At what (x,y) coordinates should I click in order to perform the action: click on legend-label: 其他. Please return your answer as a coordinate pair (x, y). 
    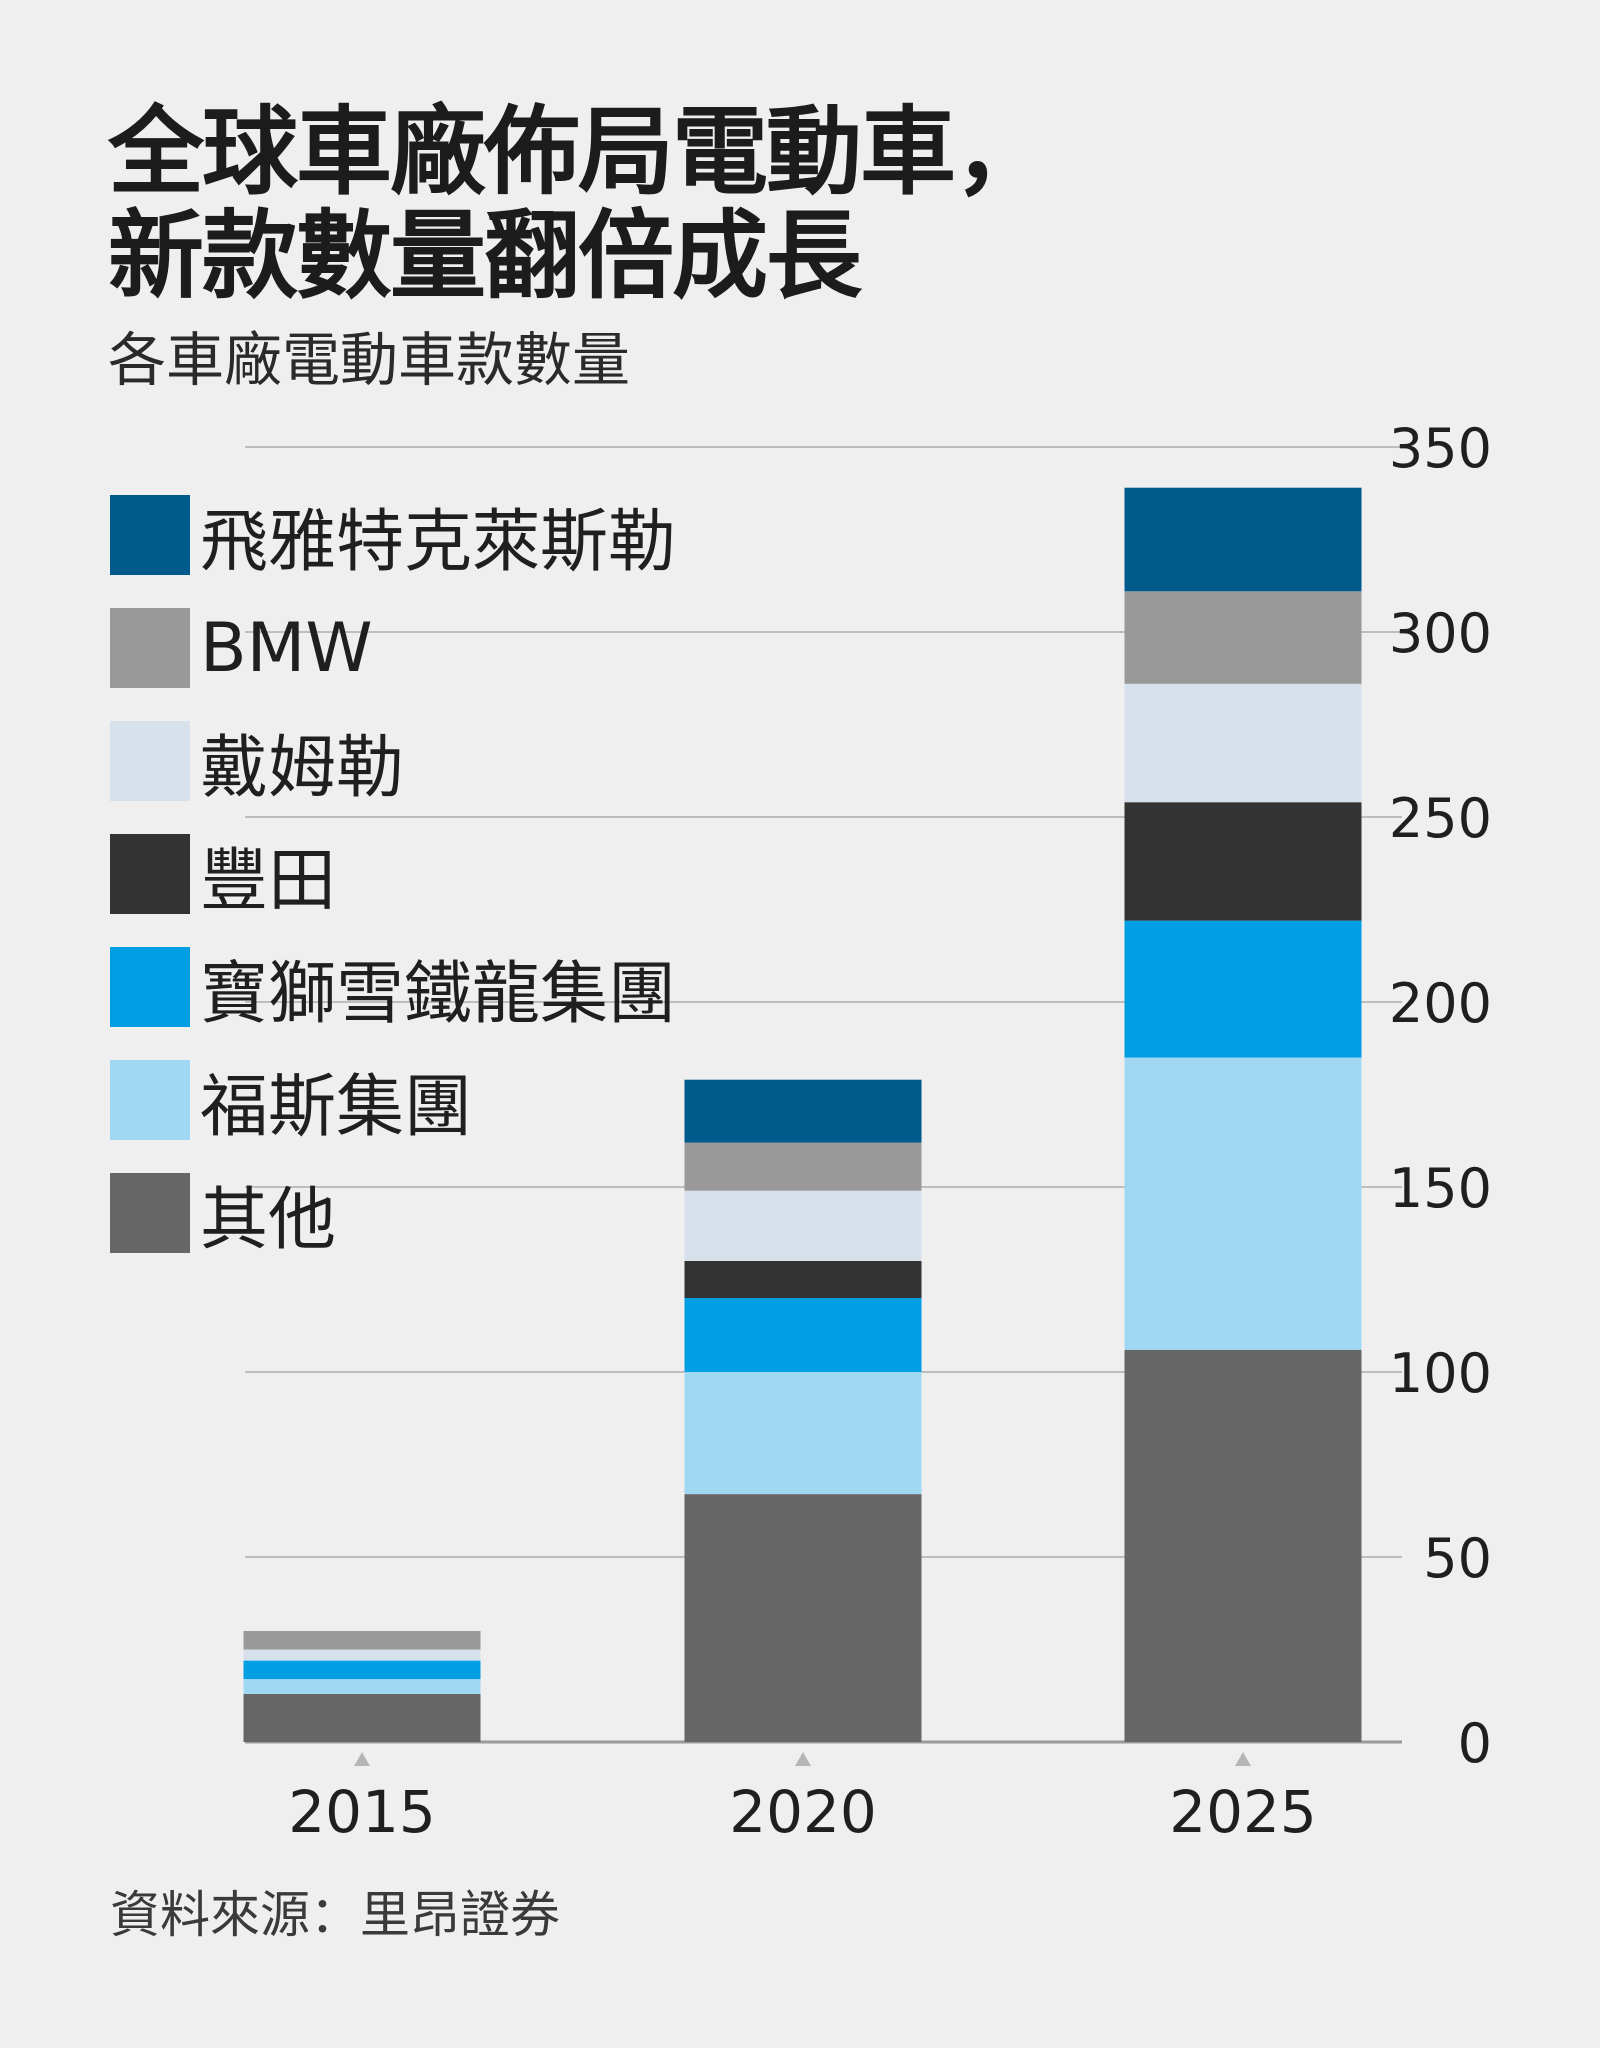
    Looking at the image, I should click on (268, 1220).